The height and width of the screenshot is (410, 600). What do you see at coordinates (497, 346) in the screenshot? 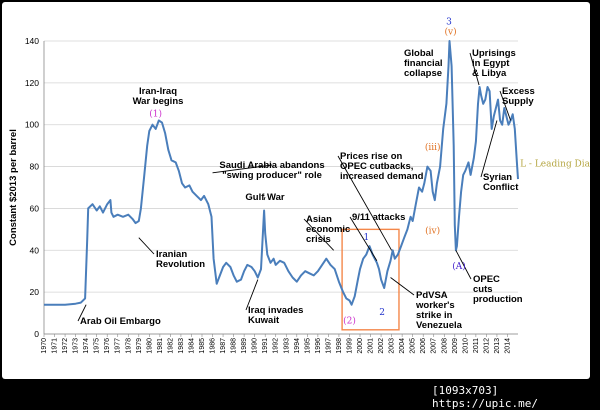
I see `x-tick-label: 2013` at bounding box center [497, 346].